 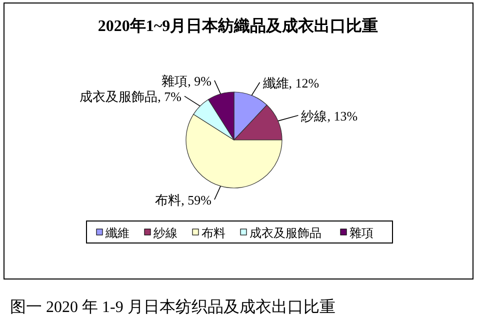 I want to click on data-label: 布料, 59%, so click(x=183, y=200).